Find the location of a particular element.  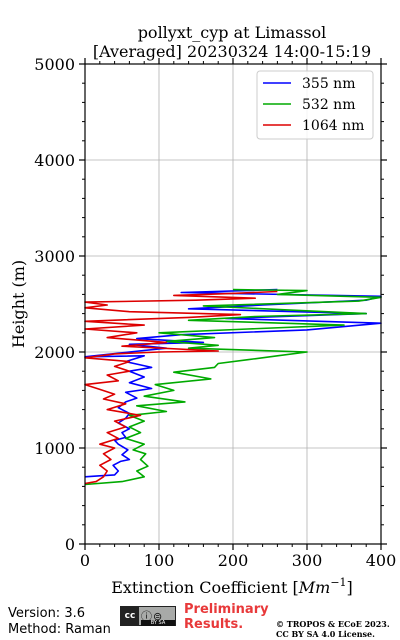

preliminary-notice: Preliminary Results. is located at coordinates (226, 617).